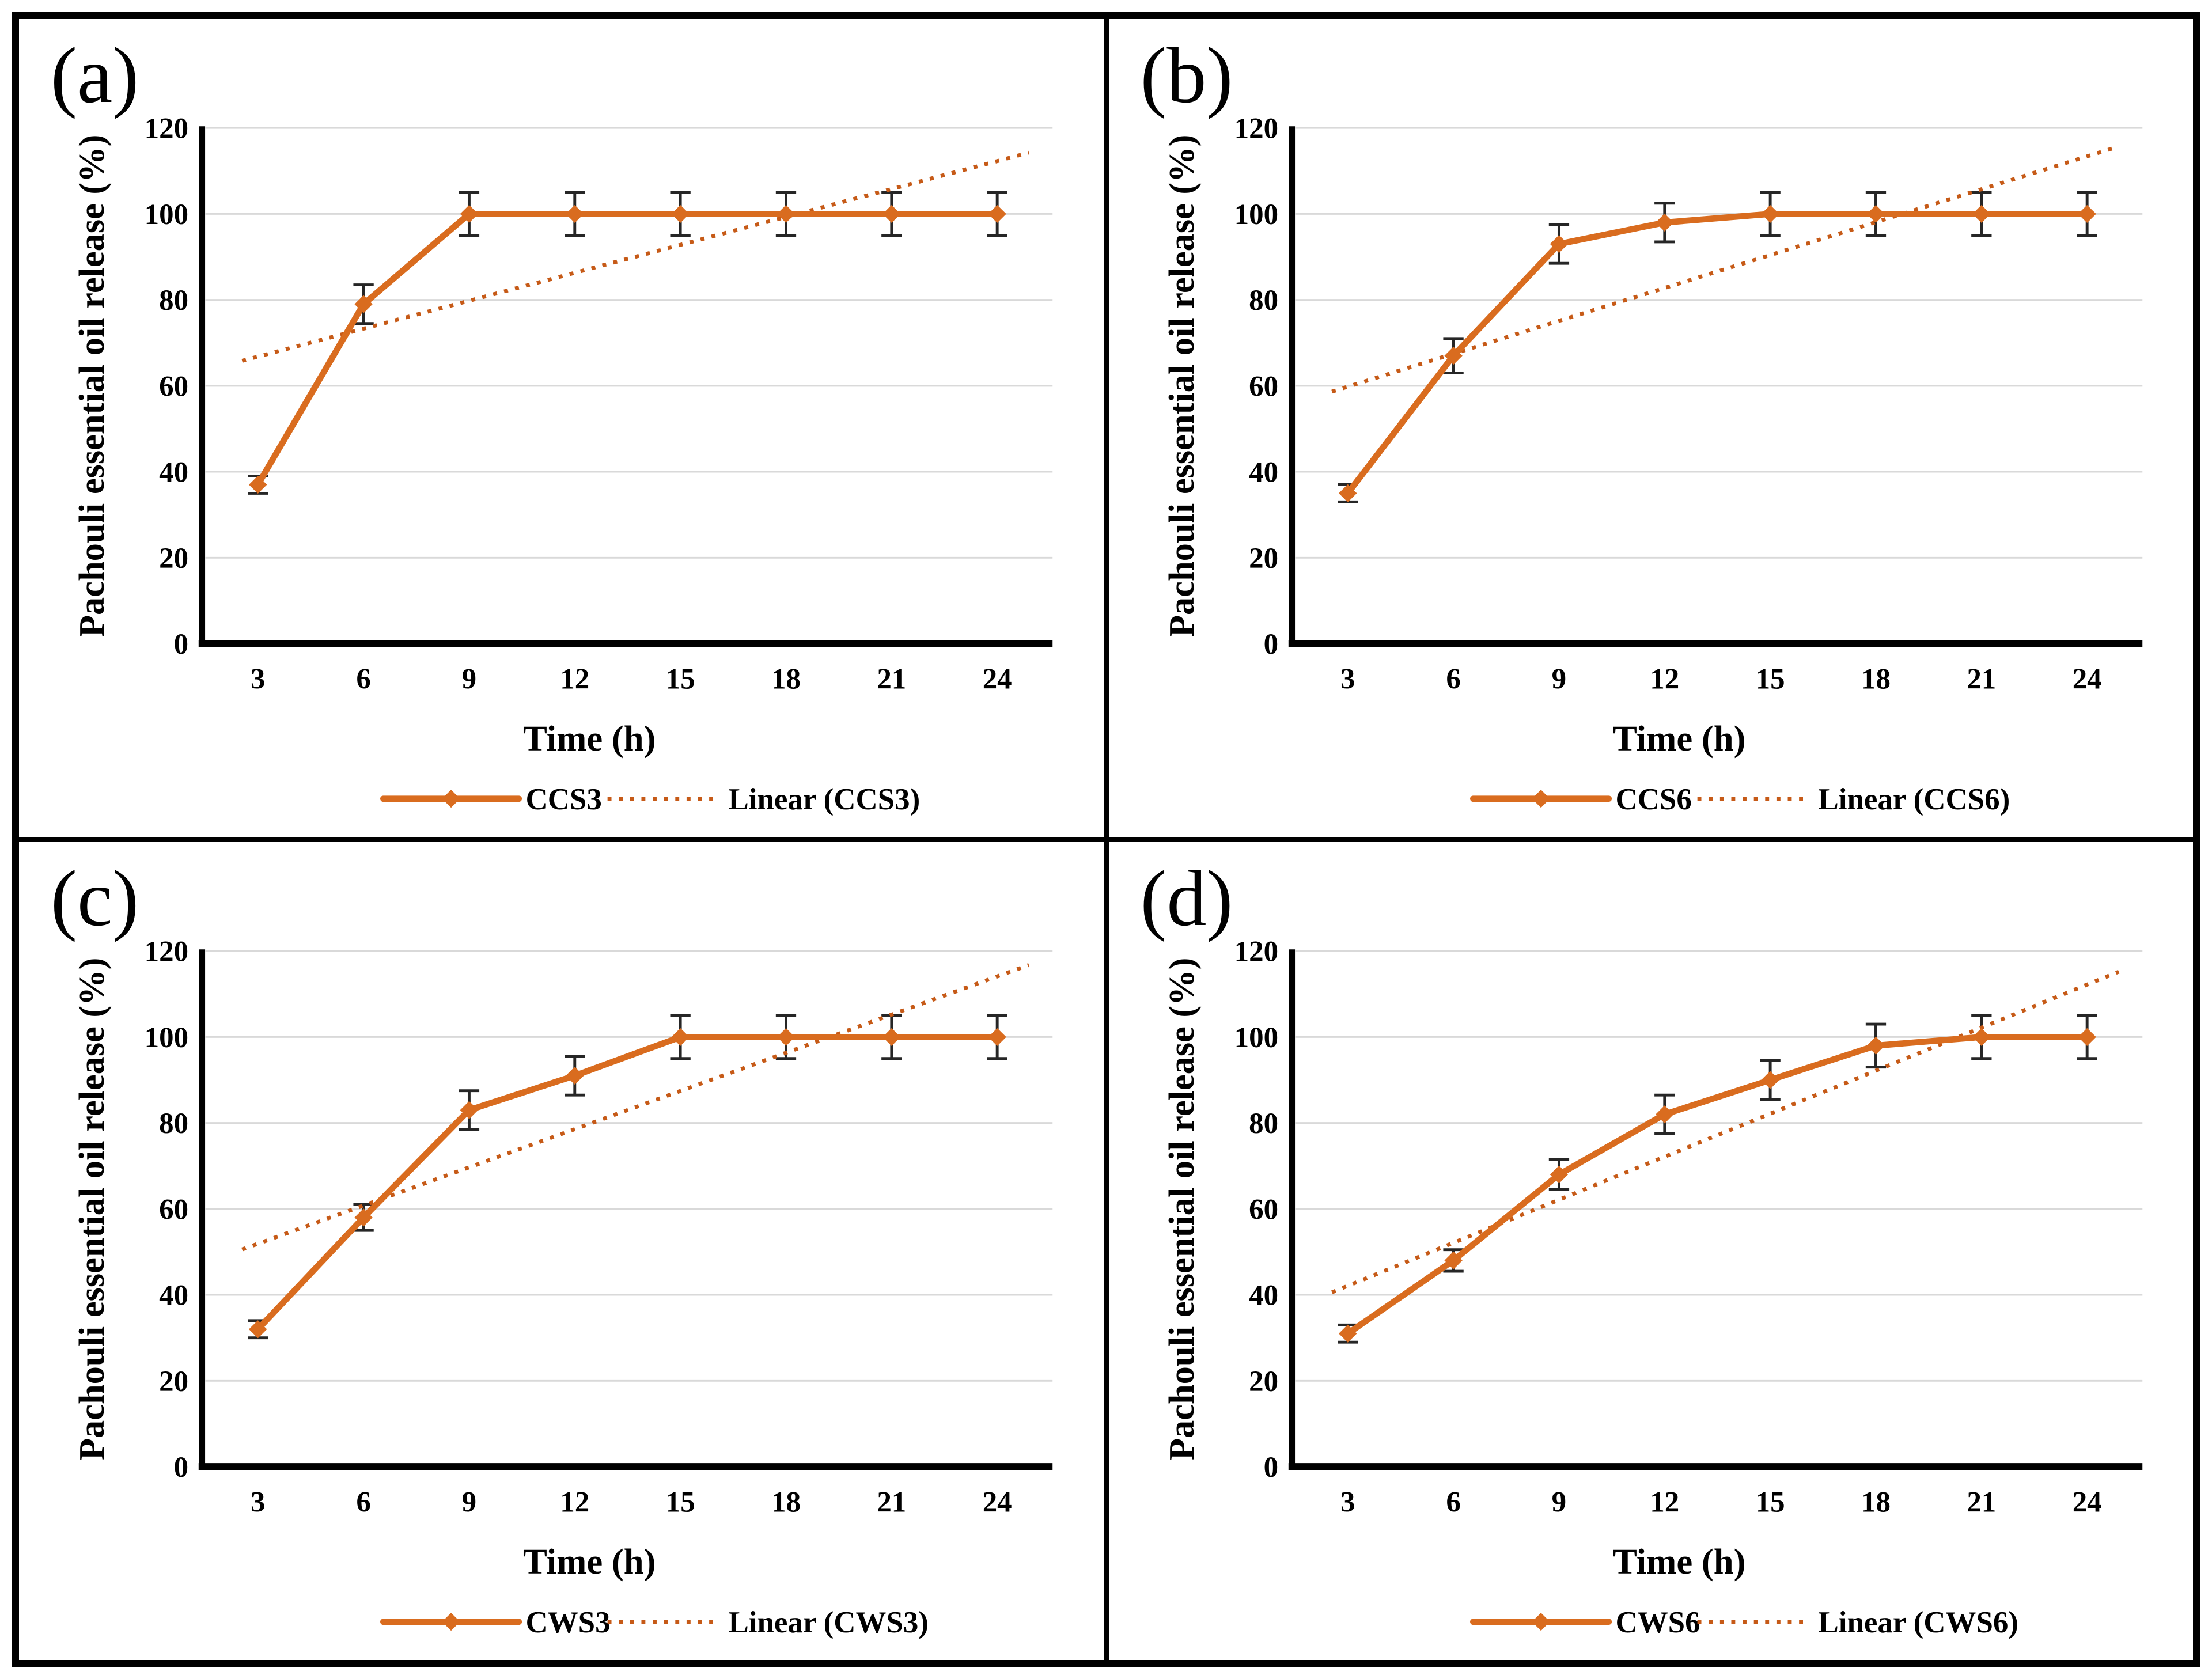 The height and width of the screenshot is (1679, 2212). What do you see at coordinates (654, 1623) in the screenshot?
I see `legend: CWS3 Linear (CWS3)` at bounding box center [654, 1623].